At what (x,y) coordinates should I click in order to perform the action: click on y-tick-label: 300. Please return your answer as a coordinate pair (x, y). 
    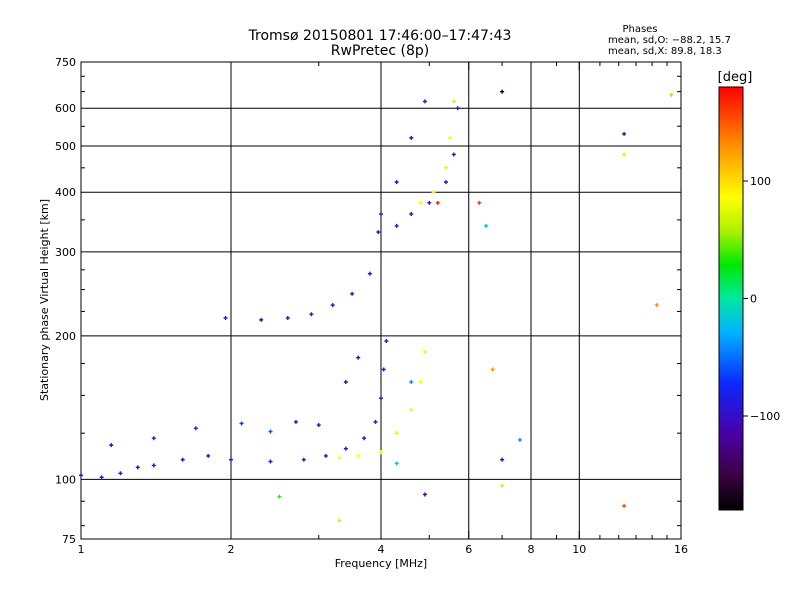
    Looking at the image, I should click on (65, 252).